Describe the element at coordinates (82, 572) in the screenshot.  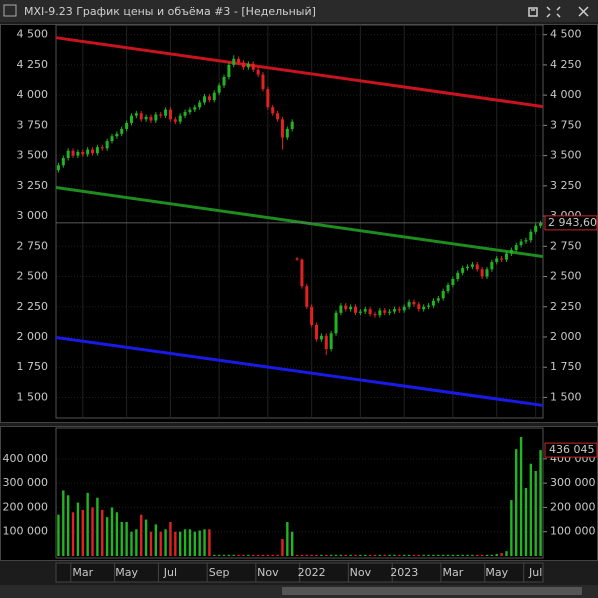
I see `x-tick-label: Mar` at that location.